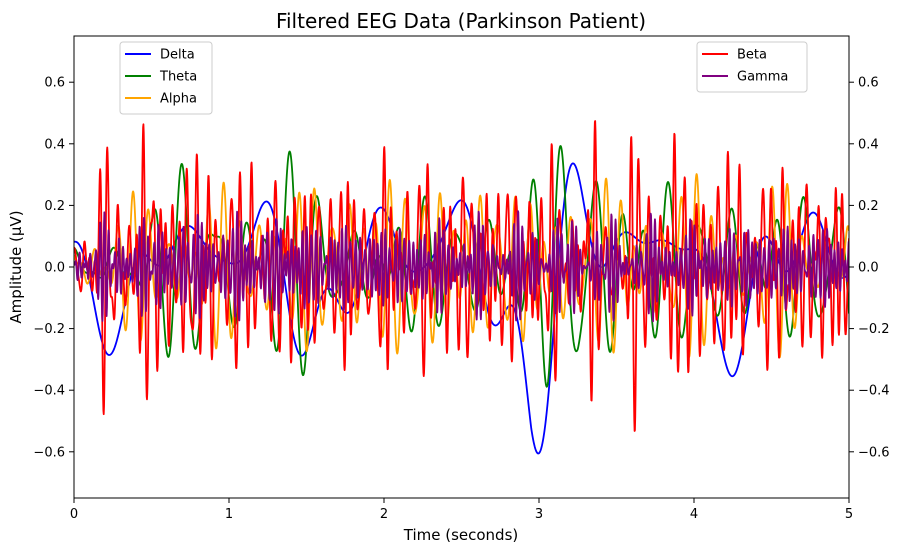 The image size is (902, 552). I want to click on legend-label-delta: Delta, so click(177, 55).